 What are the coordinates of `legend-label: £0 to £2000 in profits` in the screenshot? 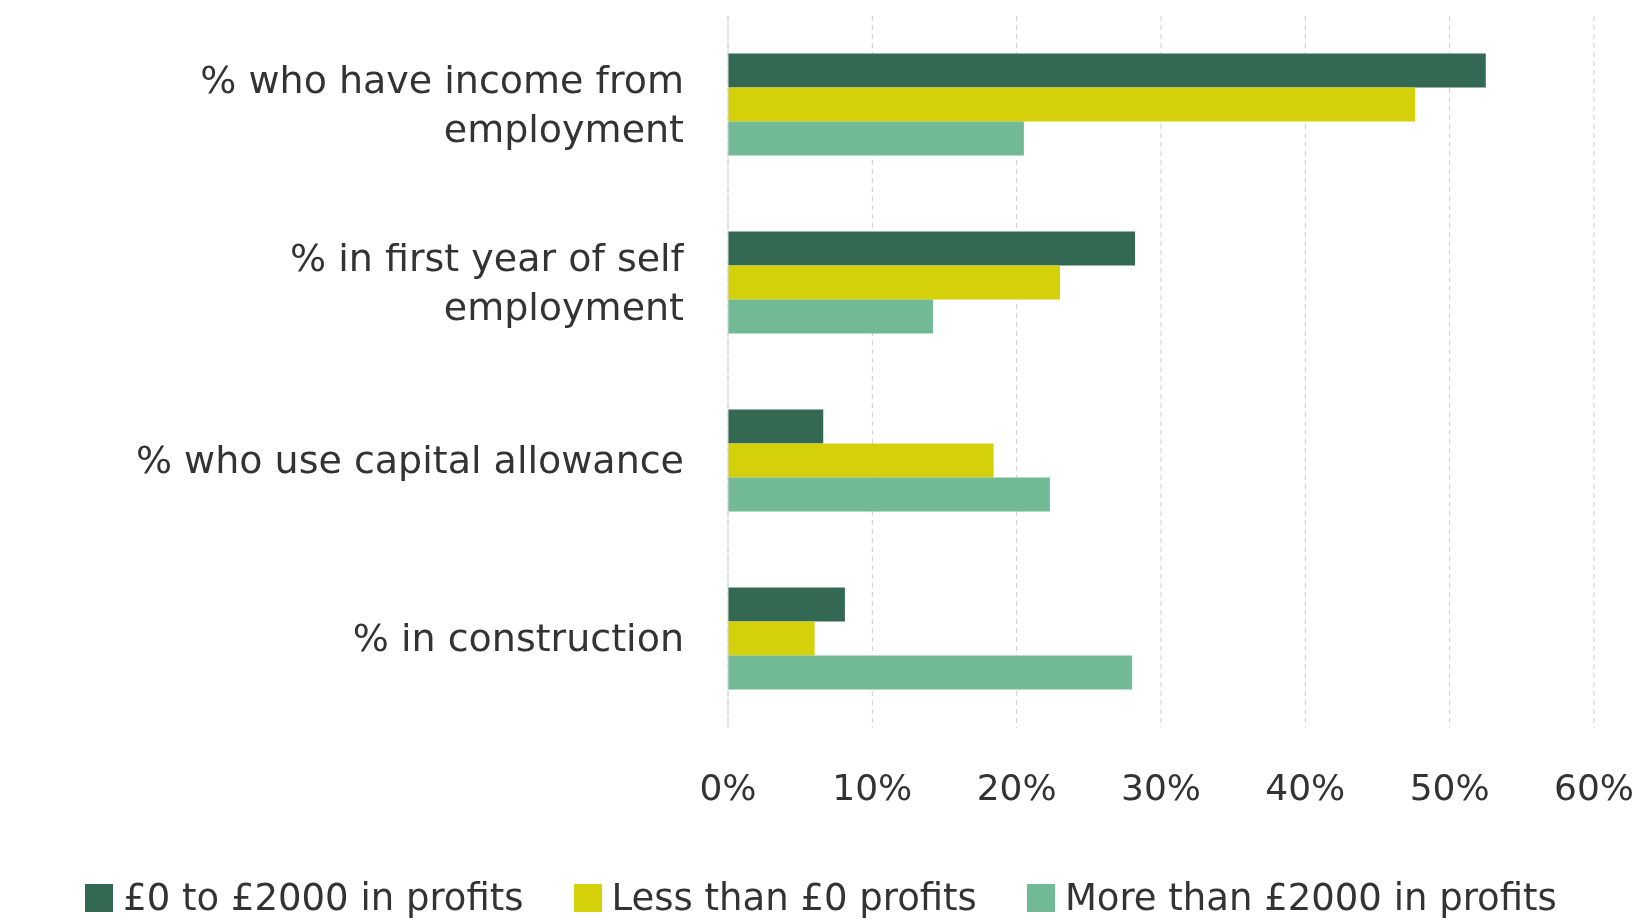 It's located at (323, 897).